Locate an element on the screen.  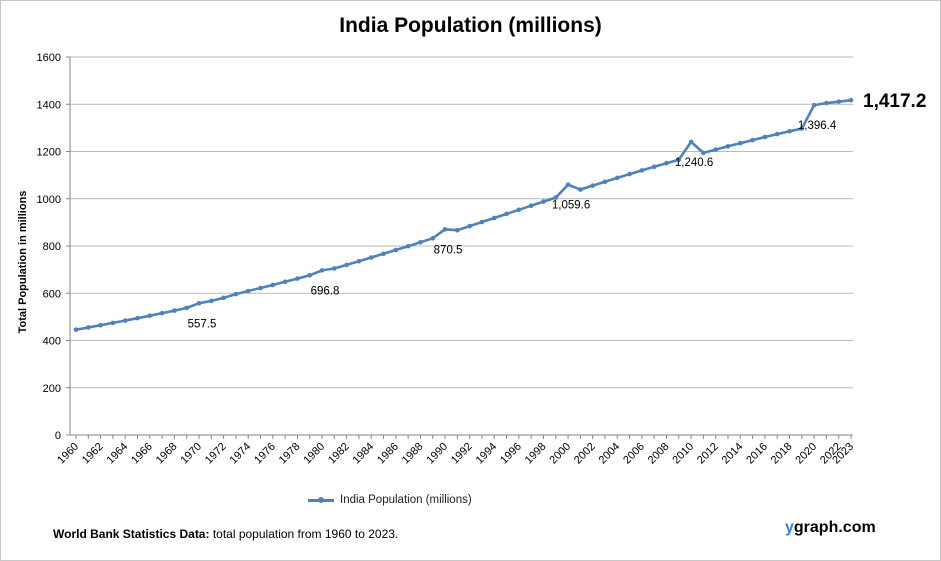
data-label-2020: 1,396.4 is located at coordinates (817, 126).